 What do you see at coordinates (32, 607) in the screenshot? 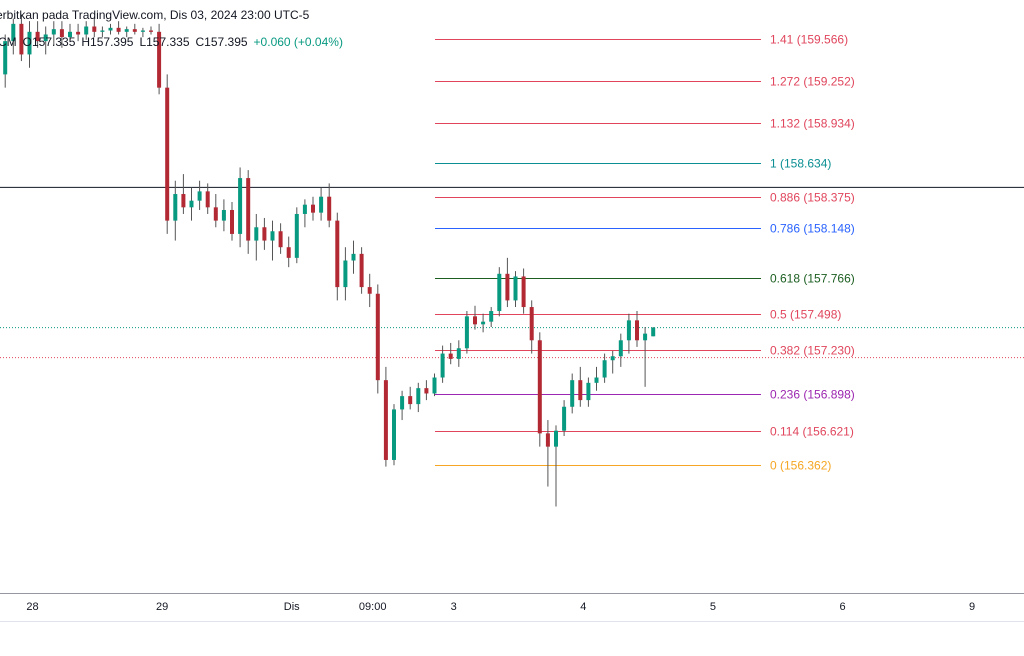
I see `time-tick-label: 28` at bounding box center [32, 607].